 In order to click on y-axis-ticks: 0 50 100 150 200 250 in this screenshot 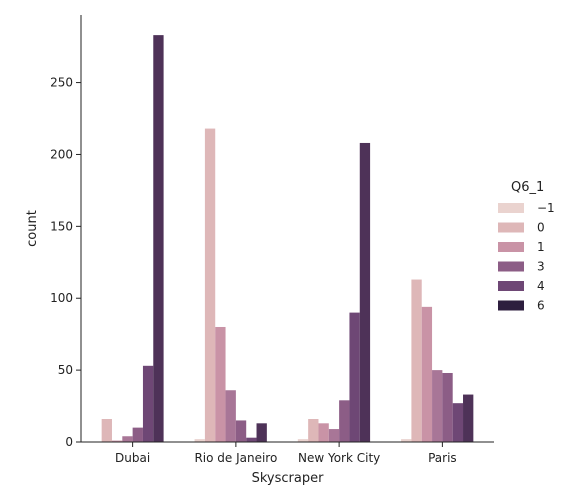, I will do `click(65, 262)`.